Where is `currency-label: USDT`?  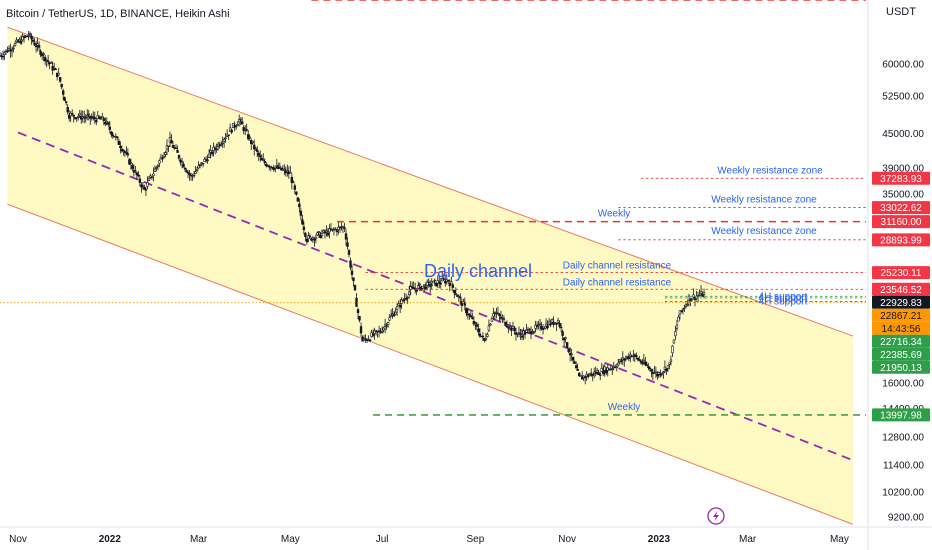
currency-label: USDT is located at coordinates (901, 12).